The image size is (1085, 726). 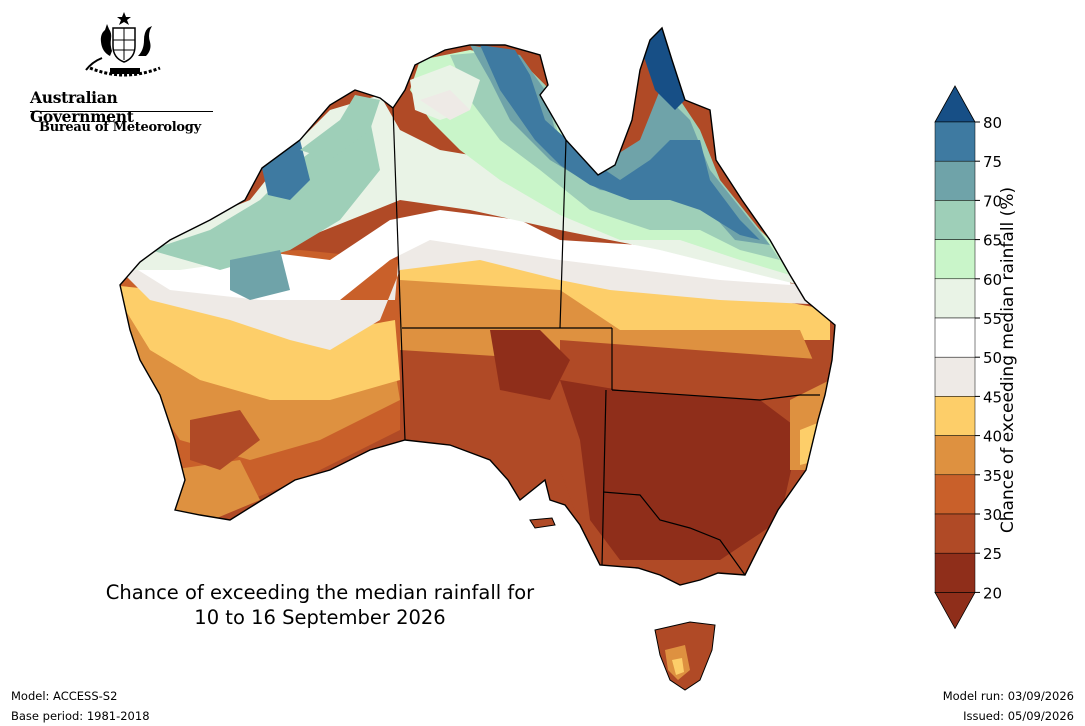 I want to click on colorbar-tick-label: 65, so click(x=992, y=241).